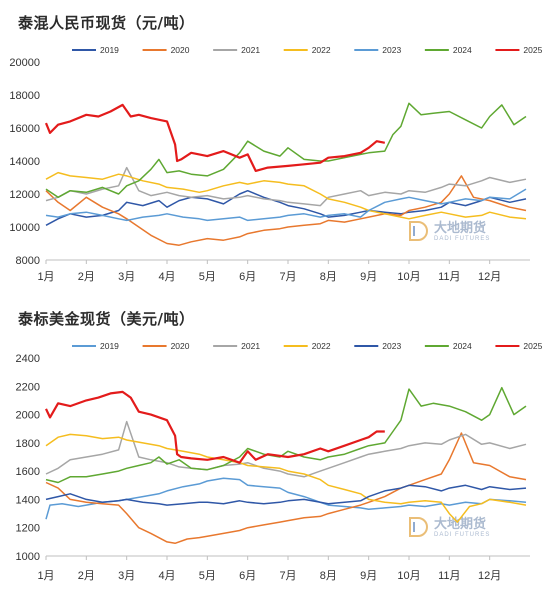 This screenshot has height=592, width=550. Describe the element at coordinates (24, 129) in the screenshot. I see `y-tick-label: 16000` at that location.